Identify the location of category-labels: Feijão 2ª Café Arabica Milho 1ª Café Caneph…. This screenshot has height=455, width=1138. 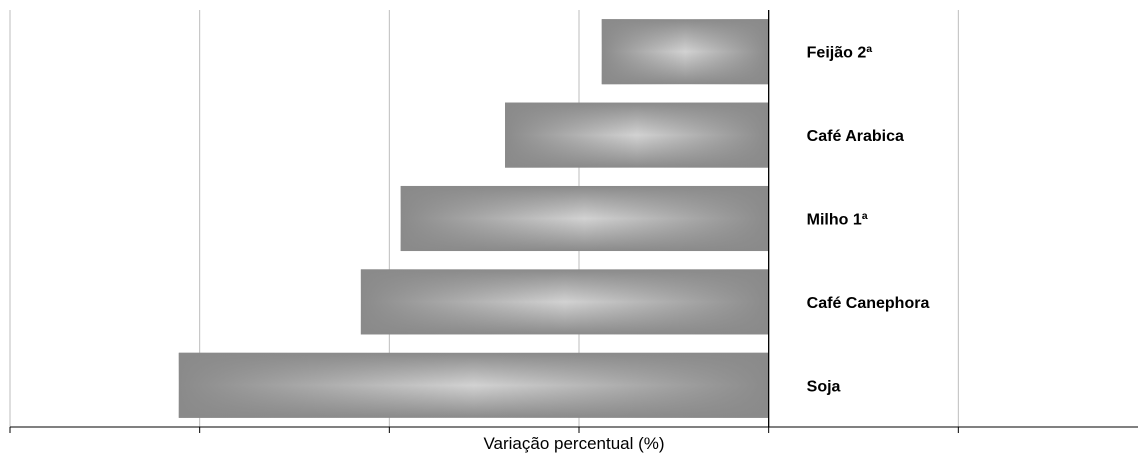
(868, 220).